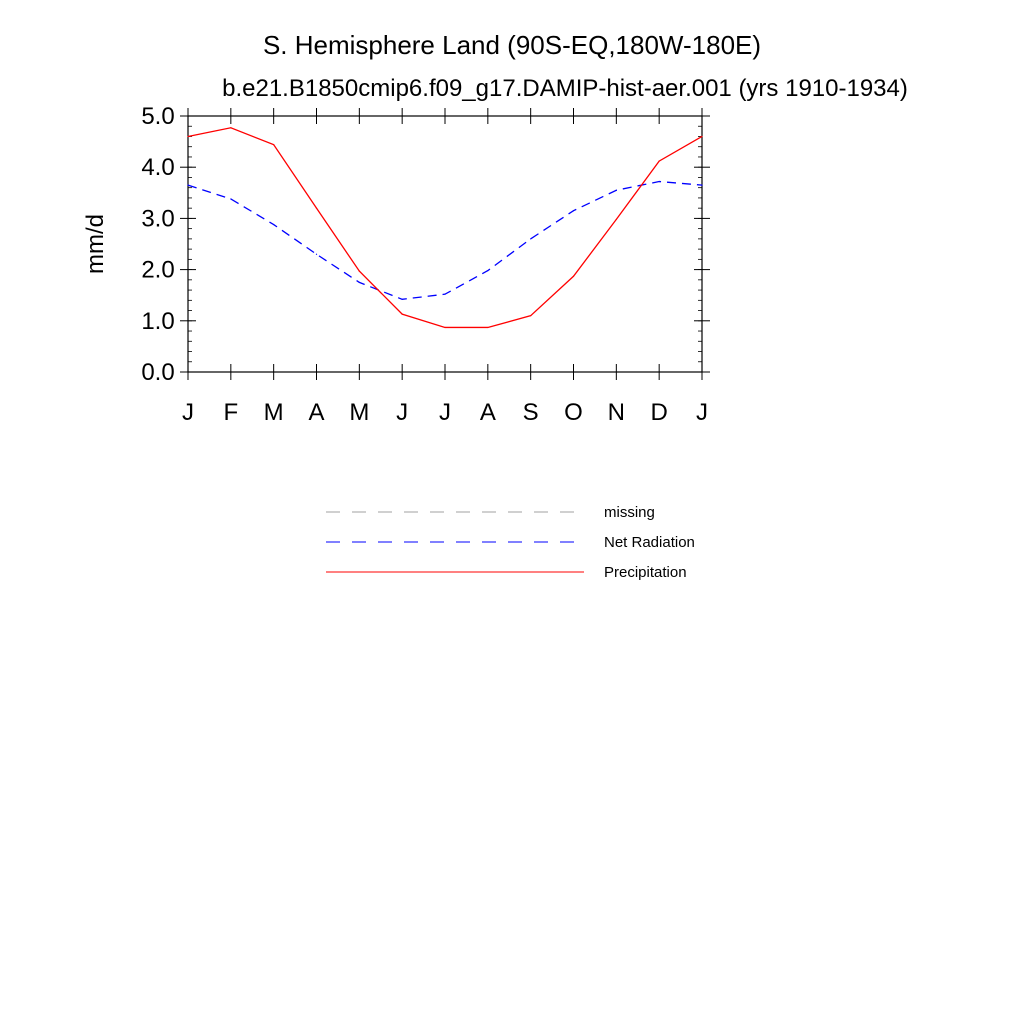  Describe the element at coordinates (649, 542) in the screenshot. I see `legend-label: Net Radiation` at that location.